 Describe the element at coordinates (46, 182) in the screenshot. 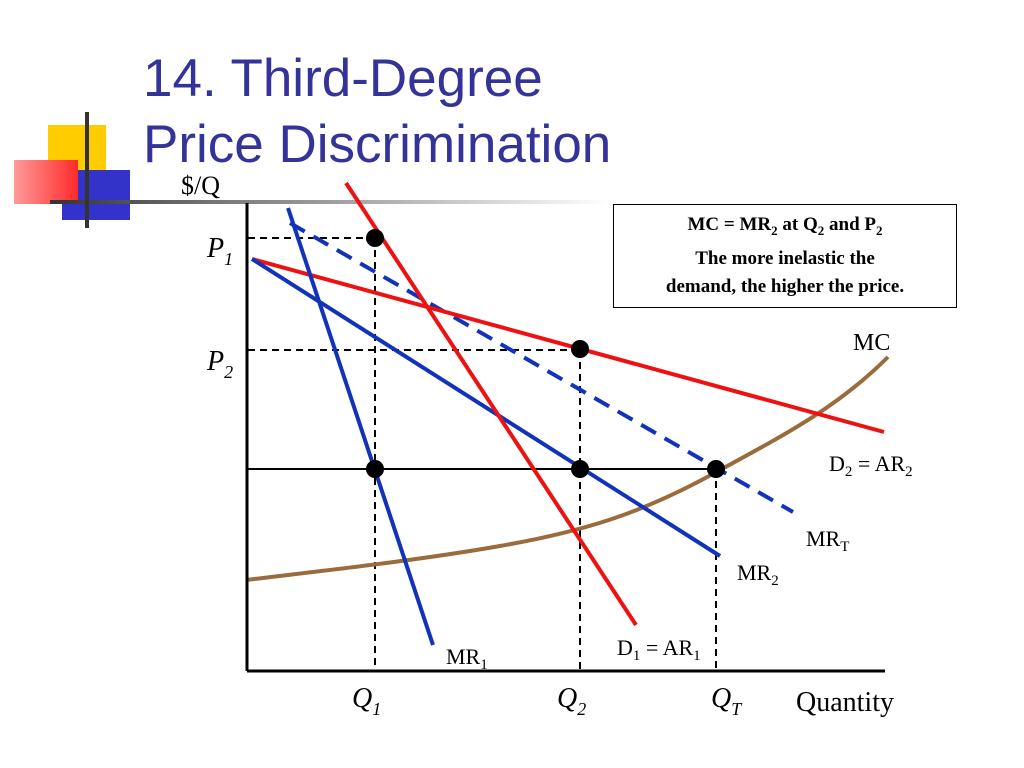

I see `deco-red-bar` at that location.